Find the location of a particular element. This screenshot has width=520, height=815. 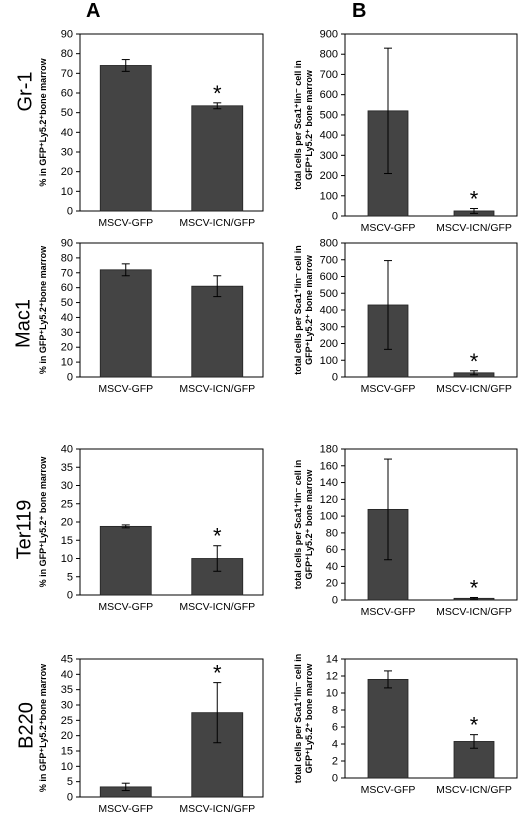

y-tick-label: 800 is located at coordinates (329, 55).